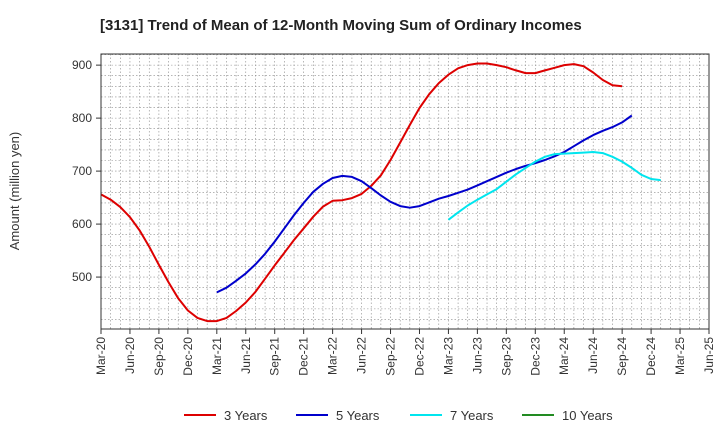 Image resolution: width=720 pixels, height=440 pixels. Describe the element at coordinates (82, 65) in the screenshot. I see `y-tick-label: 900` at that location.